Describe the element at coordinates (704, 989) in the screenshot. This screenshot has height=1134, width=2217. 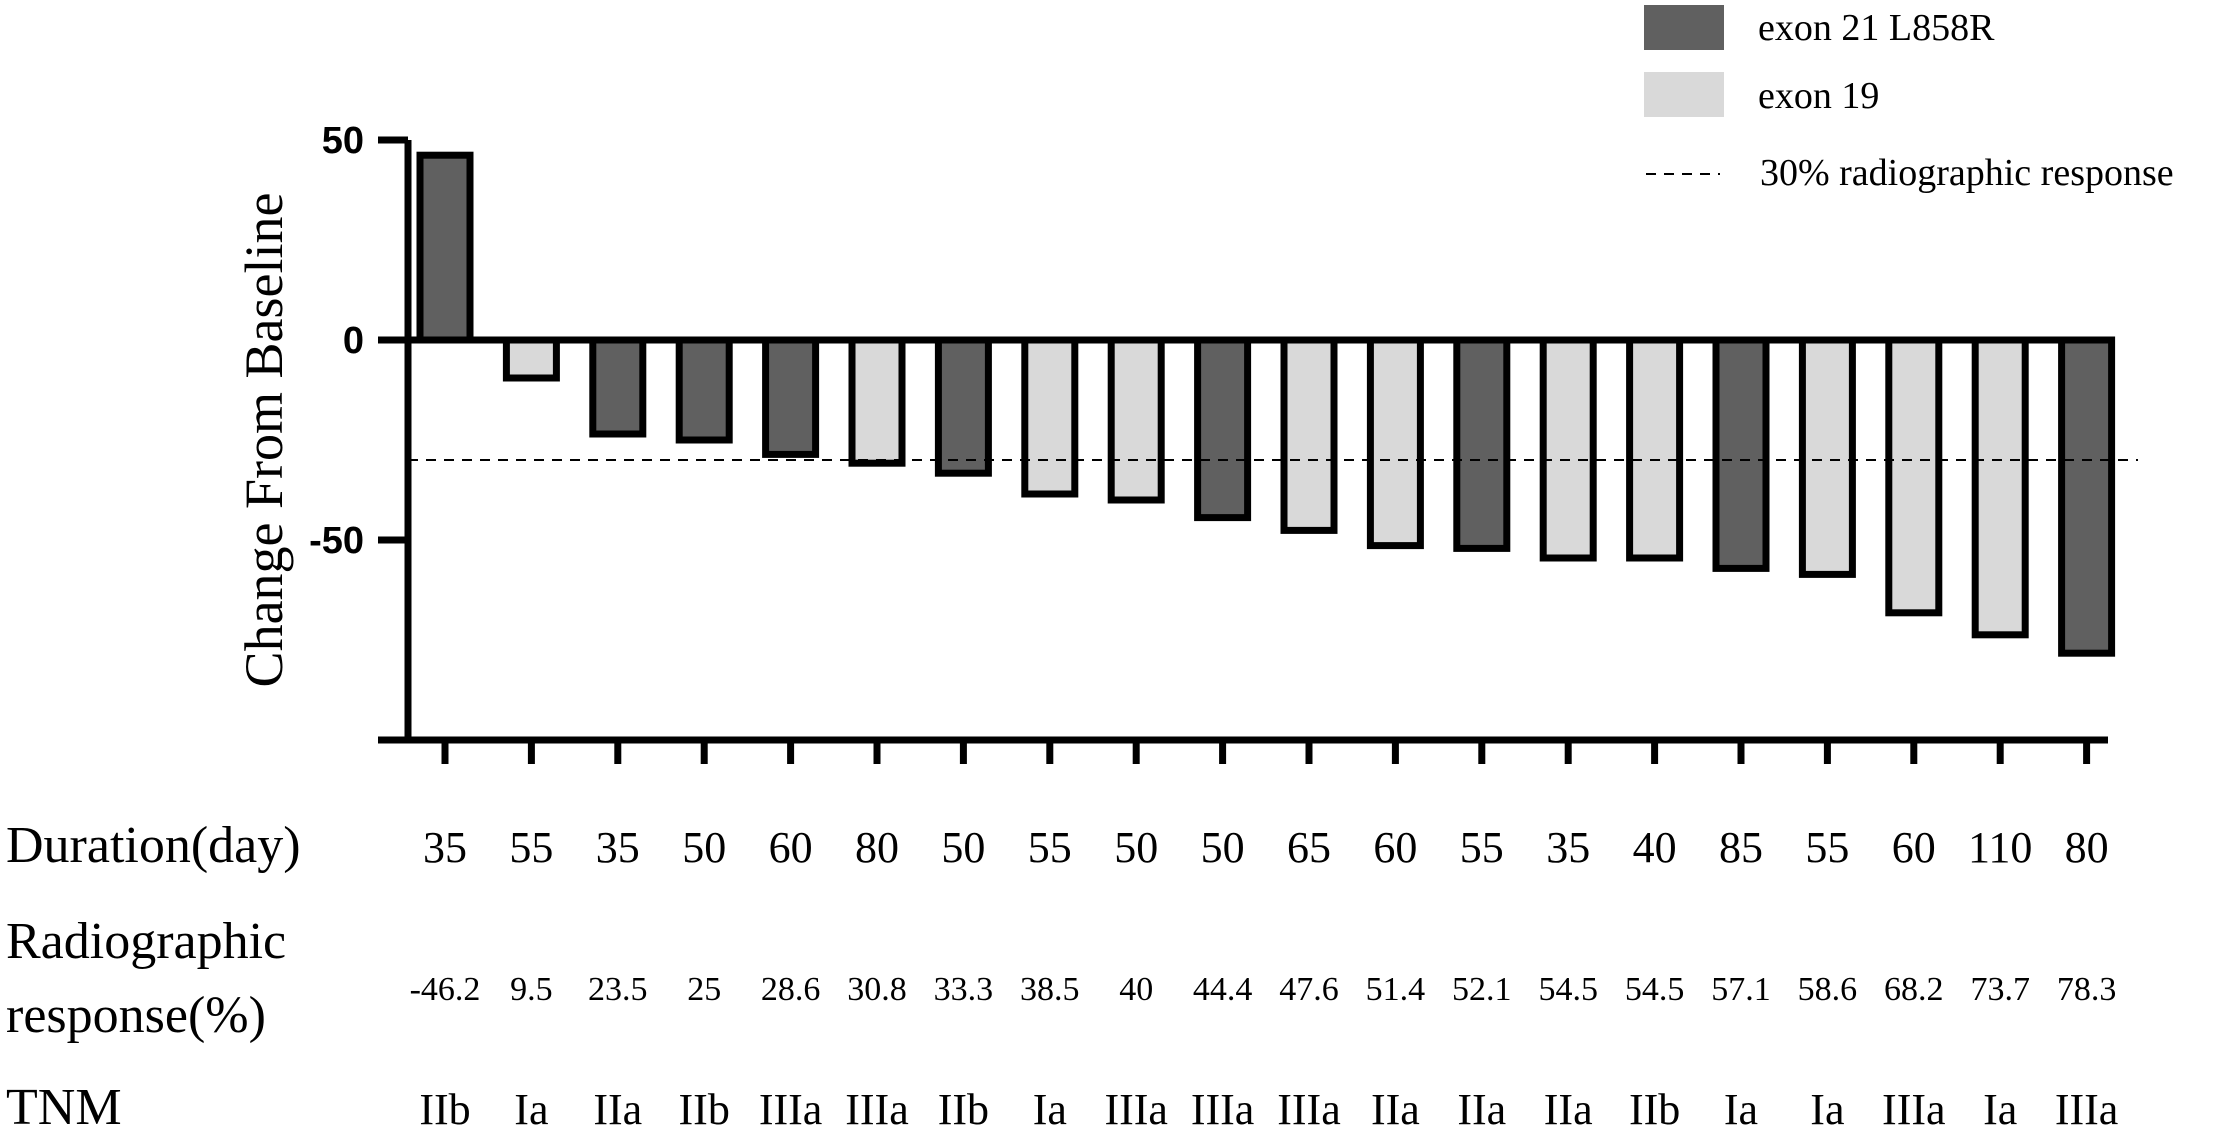
I see `response-value: 25` at that location.